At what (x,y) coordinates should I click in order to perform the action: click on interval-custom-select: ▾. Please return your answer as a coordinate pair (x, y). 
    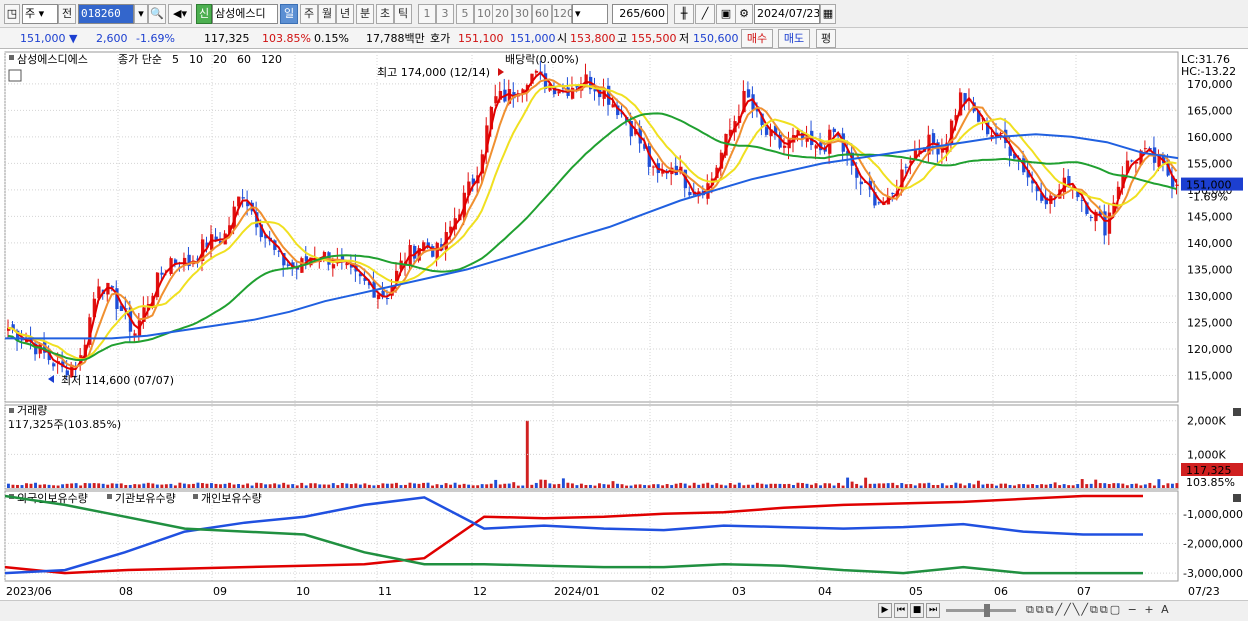
    Looking at the image, I should click on (590, 14).